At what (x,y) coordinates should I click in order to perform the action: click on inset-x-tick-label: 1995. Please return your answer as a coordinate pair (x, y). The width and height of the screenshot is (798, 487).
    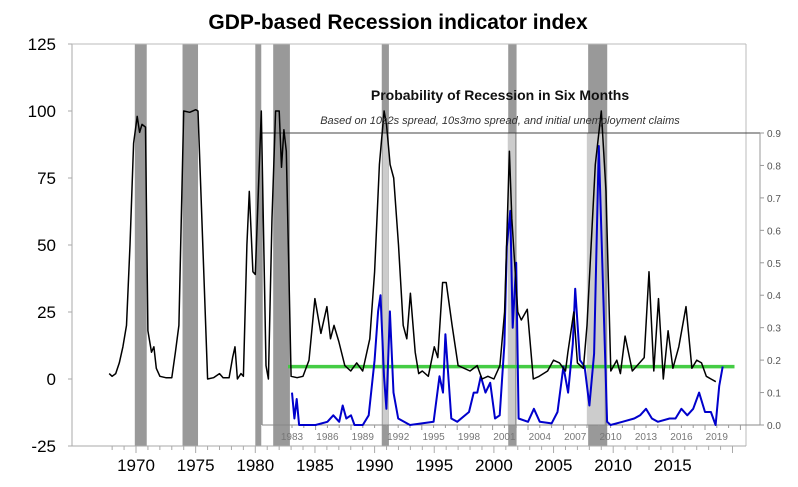
    Looking at the image, I should click on (433, 437).